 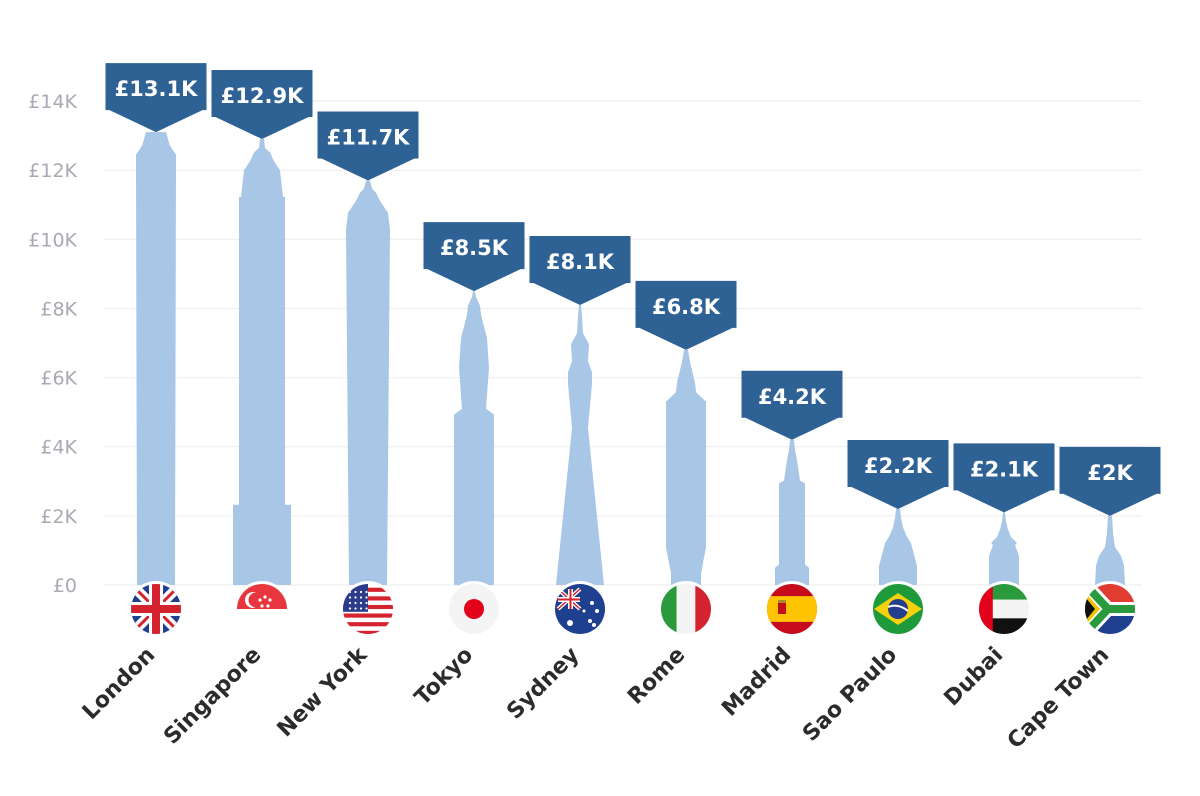 What do you see at coordinates (368, 138) in the screenshot?
I see `value-label: £11.7K` at bounding box center [368, 138].